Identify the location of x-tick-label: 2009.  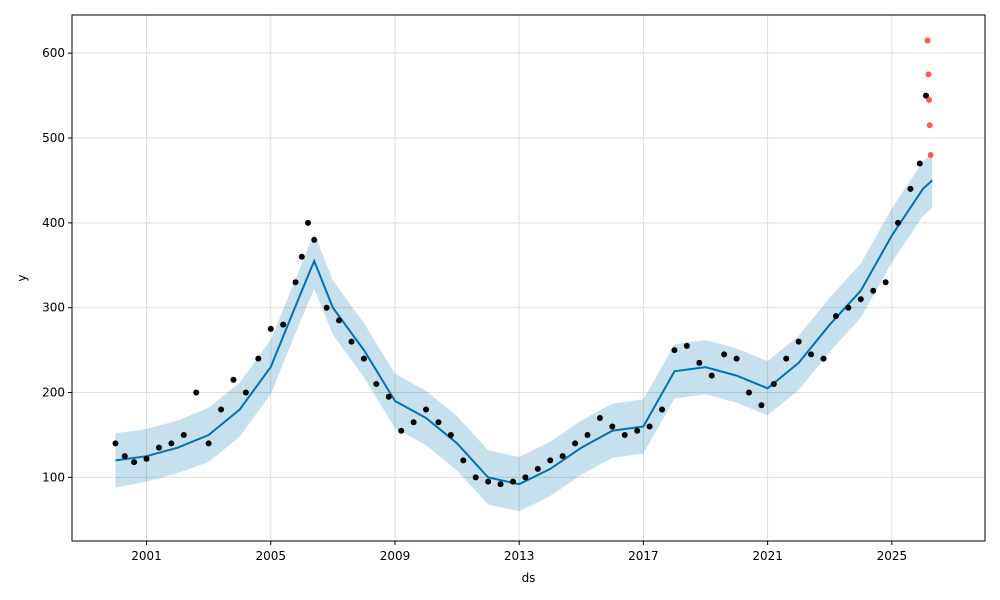
(395, 556).